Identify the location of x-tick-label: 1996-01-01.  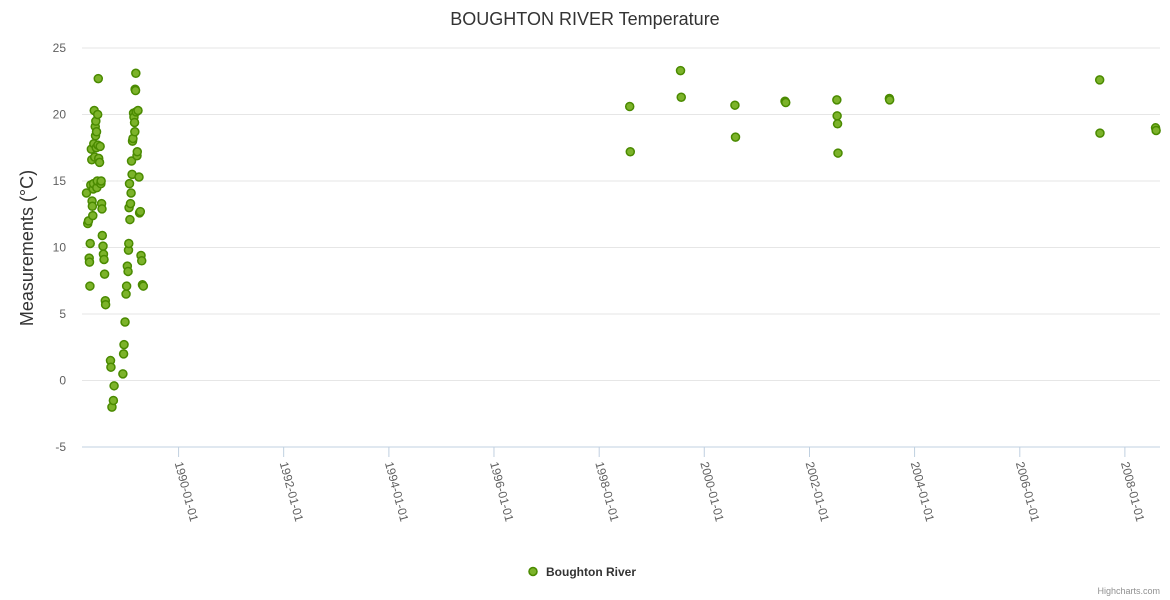
(501, 491).